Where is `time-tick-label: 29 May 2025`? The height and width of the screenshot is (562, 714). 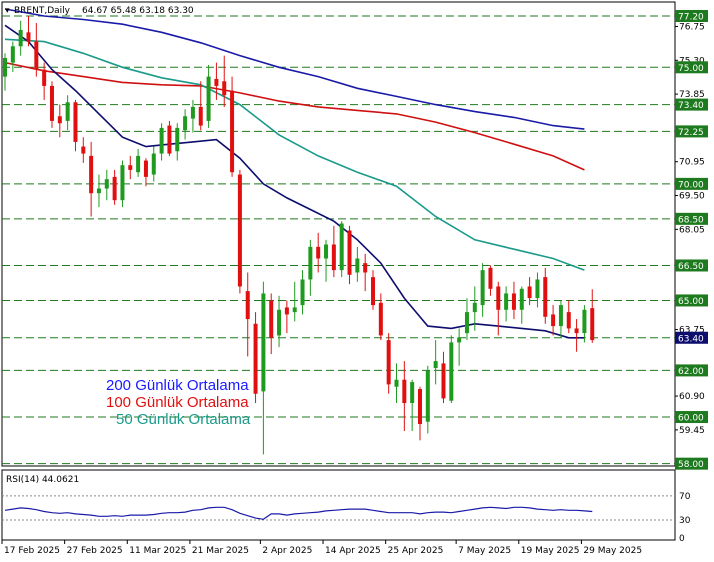 time-tick-label: 29 May 2025 is located at coordinates (612, 551).